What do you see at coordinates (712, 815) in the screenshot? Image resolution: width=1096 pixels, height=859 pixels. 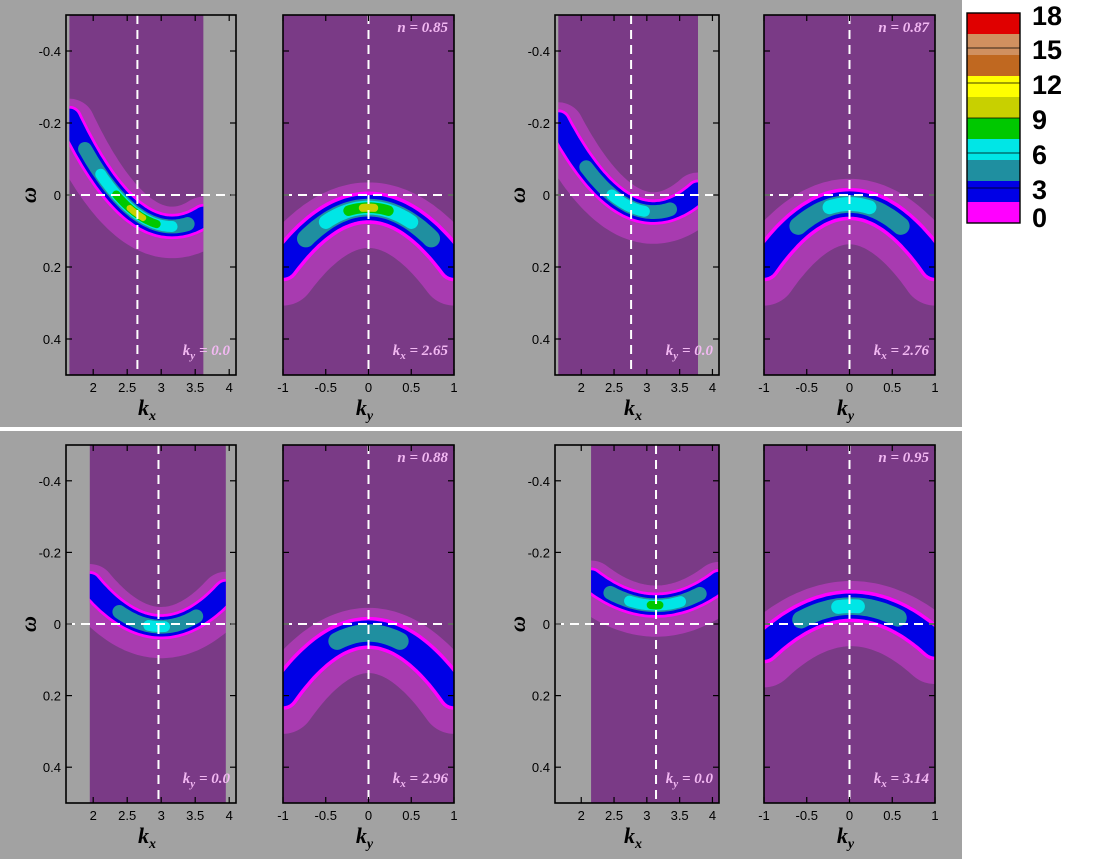 I see `x-tick-label-p7-4: 4` at bounding box center [712, 815].